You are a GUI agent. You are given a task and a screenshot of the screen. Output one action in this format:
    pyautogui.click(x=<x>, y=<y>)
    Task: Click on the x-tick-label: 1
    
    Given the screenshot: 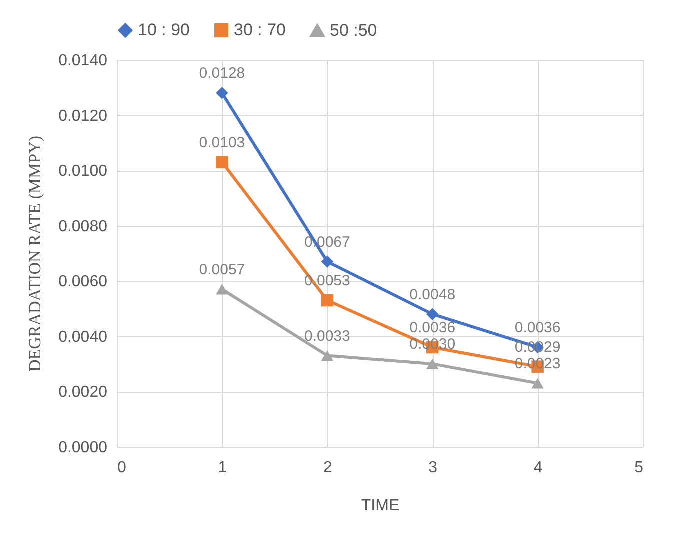 What is the action you would take?
    pyautogui.click(x=223, y=468)
    